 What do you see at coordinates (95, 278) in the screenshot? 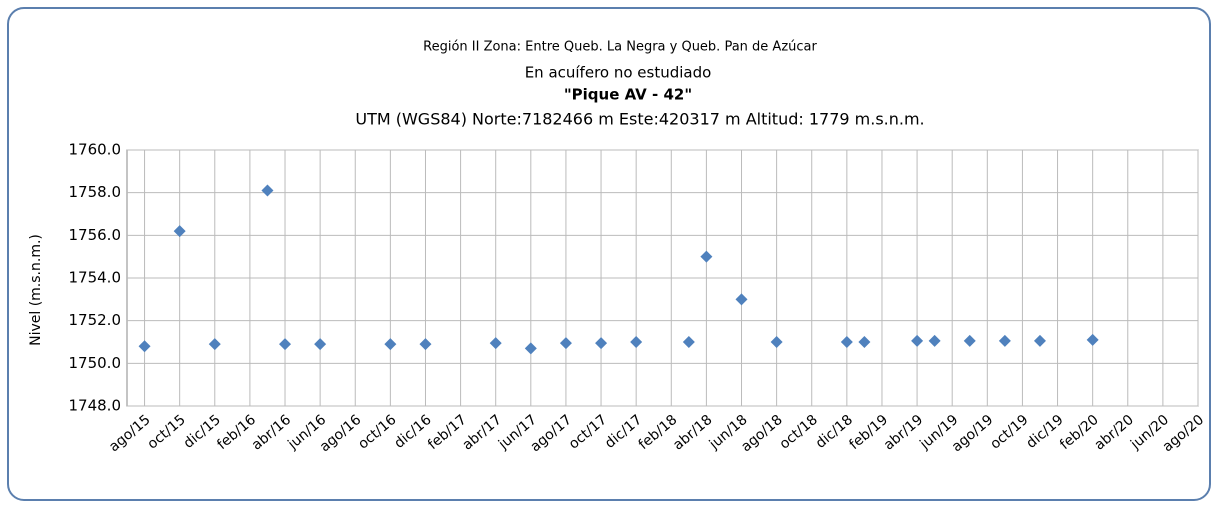
I see `y-tick-label: 1754.0` at bounding box center [95, 278].